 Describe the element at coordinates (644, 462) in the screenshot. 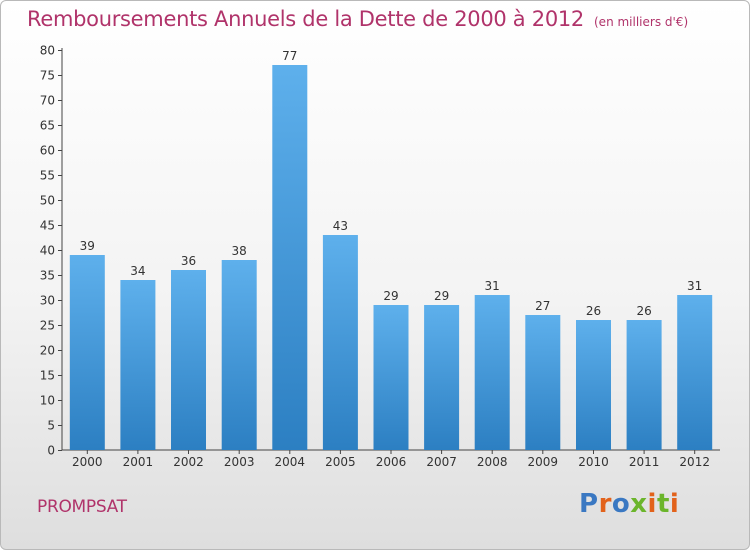

I see `x-tick-label: 2011` at that location.